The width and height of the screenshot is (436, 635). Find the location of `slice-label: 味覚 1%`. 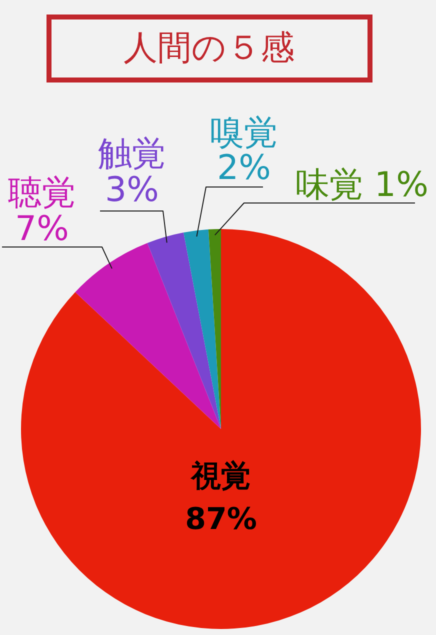

slice-label: 味覚 1% is located at coordinates (362, 185).